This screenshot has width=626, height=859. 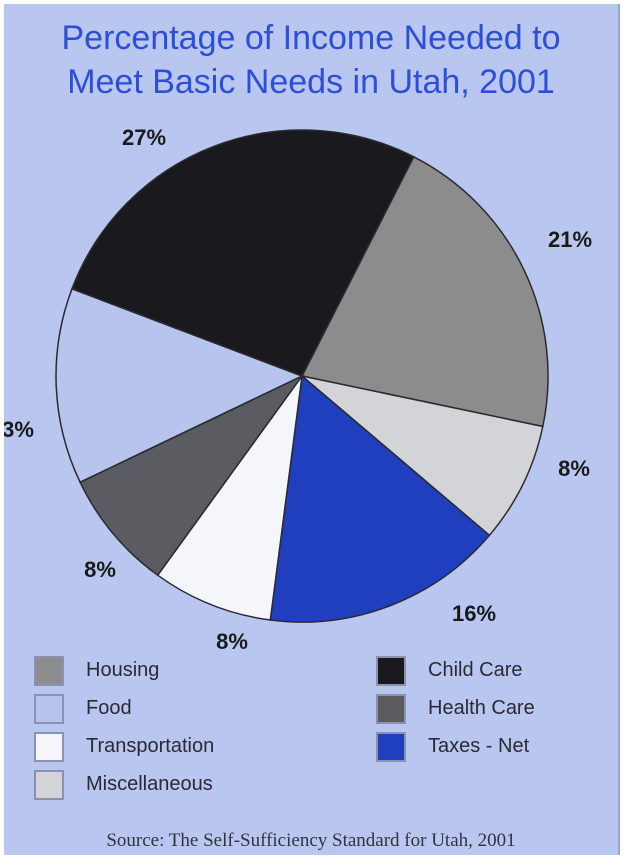 I want to click on pie-slice-food, so click(x=179, y=385).